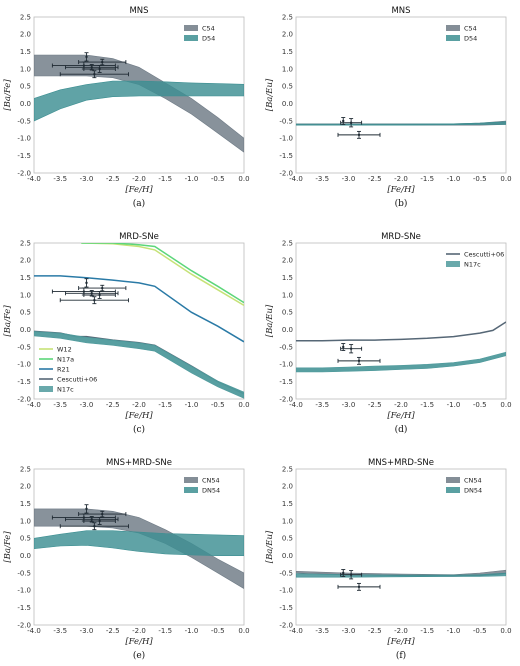  I want to click on x-tick-label: -2.5, so click(113, 179).